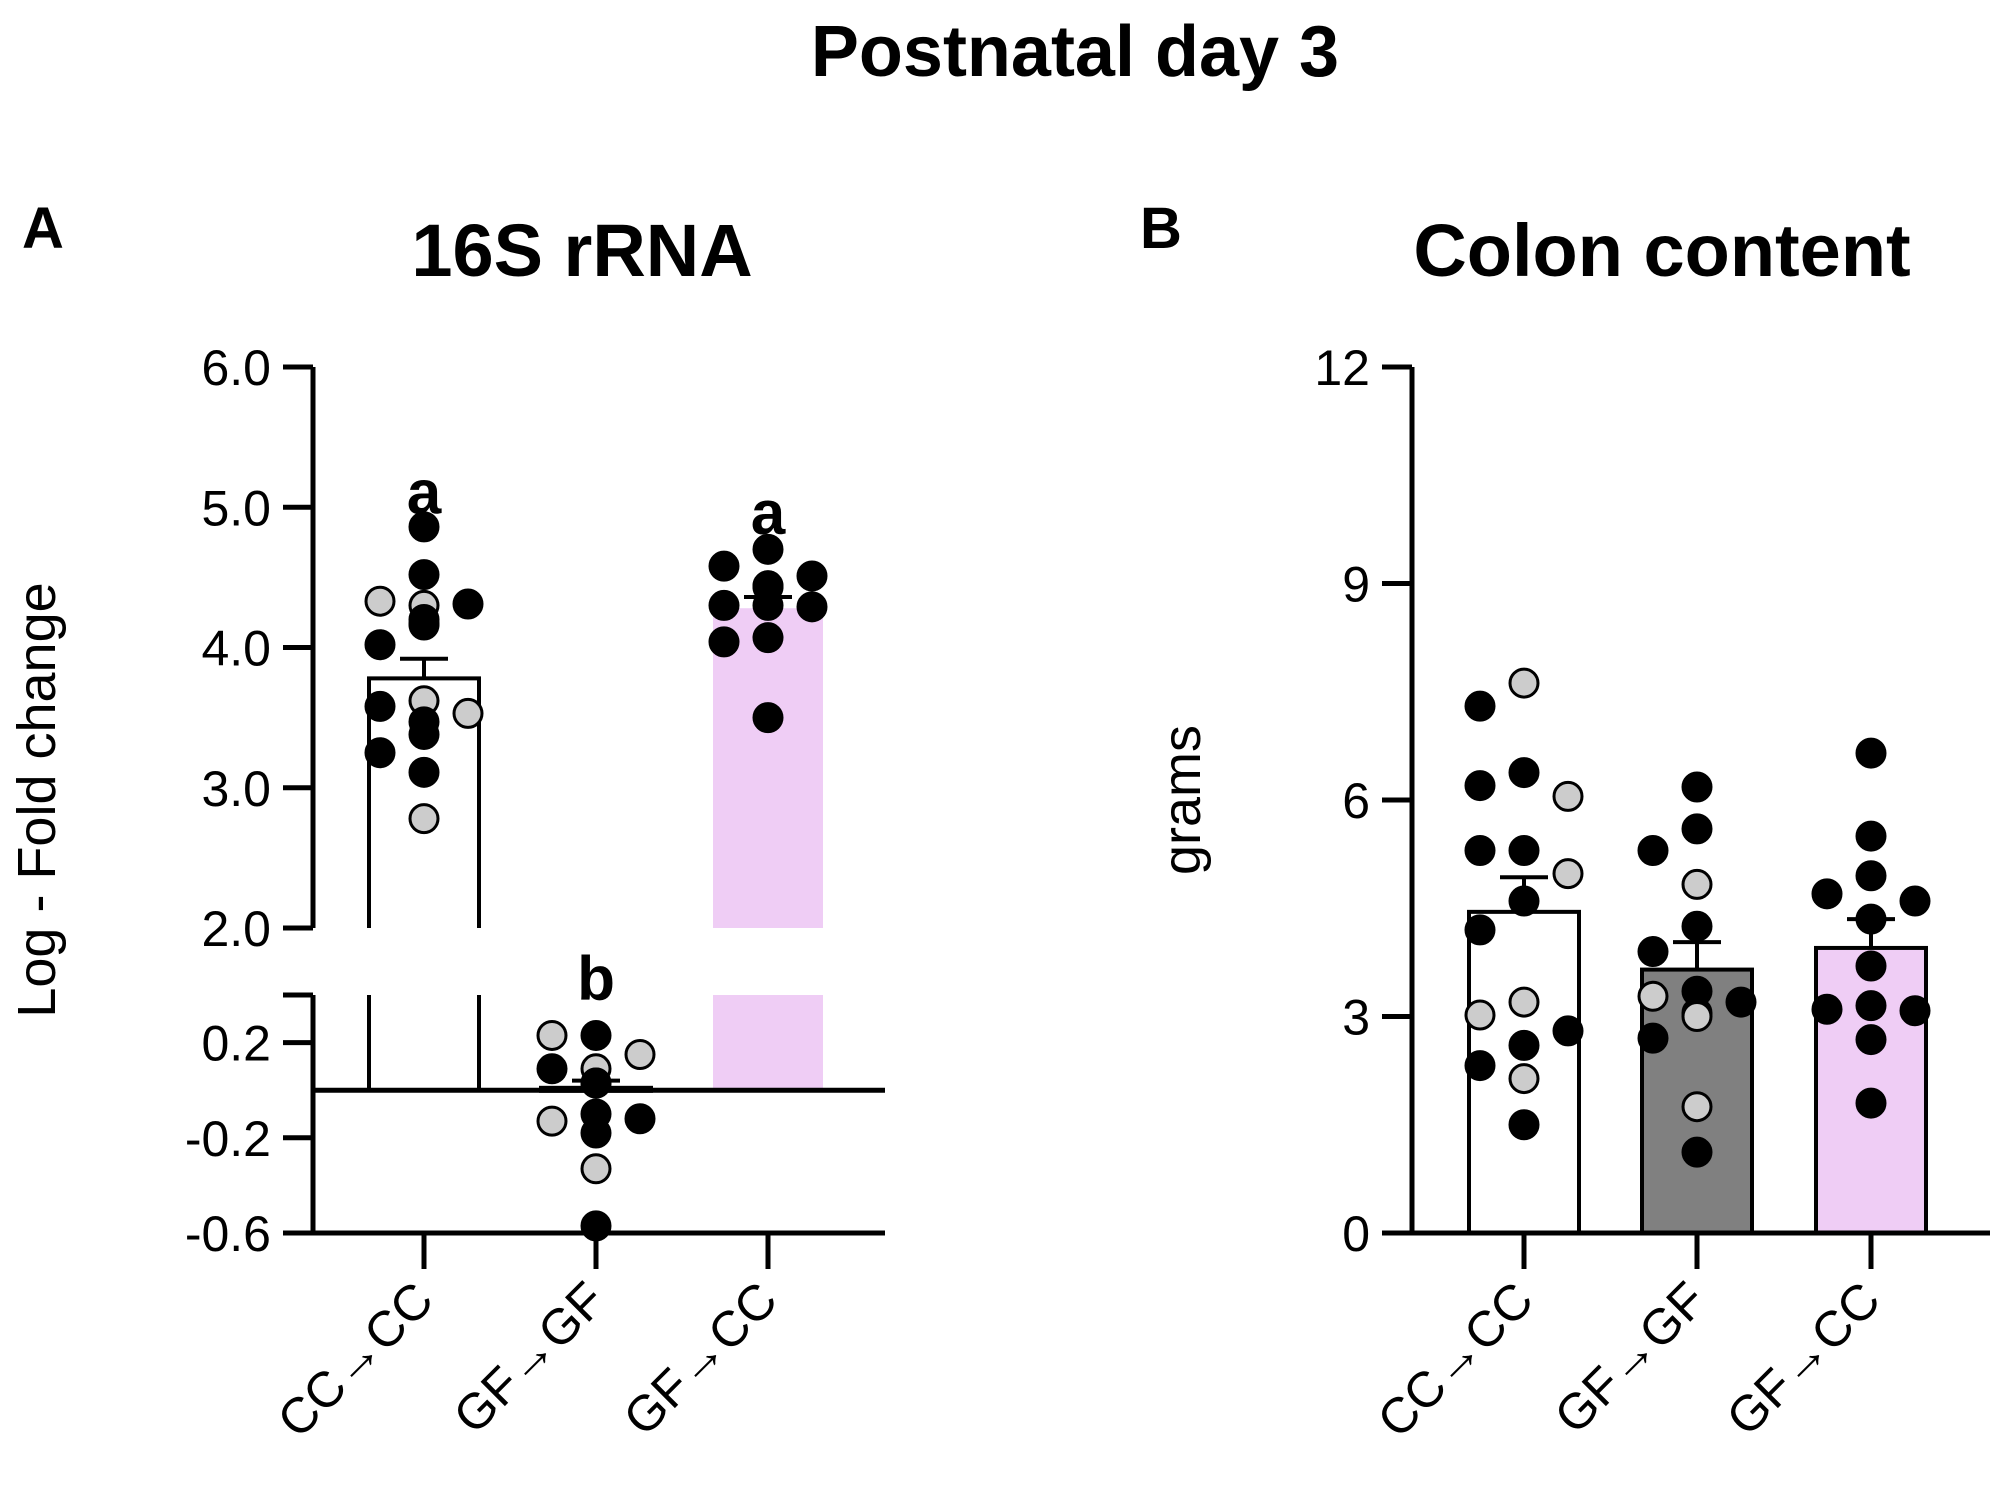 The height and width of the screenshot is (1504, 1995). What do you see at coordinates (1356, 1018) in the screenshot?
I see `ytick-label-b-1: 3` at bounding box center [1356, 1018].